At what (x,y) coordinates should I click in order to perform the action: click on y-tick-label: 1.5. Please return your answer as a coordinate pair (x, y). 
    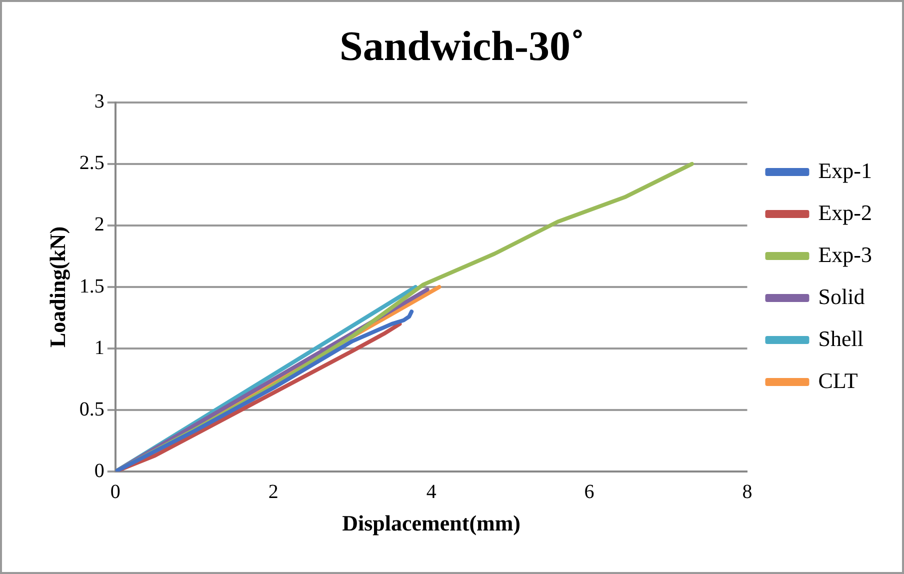
    Looking at the image, I should click on (91, 286).